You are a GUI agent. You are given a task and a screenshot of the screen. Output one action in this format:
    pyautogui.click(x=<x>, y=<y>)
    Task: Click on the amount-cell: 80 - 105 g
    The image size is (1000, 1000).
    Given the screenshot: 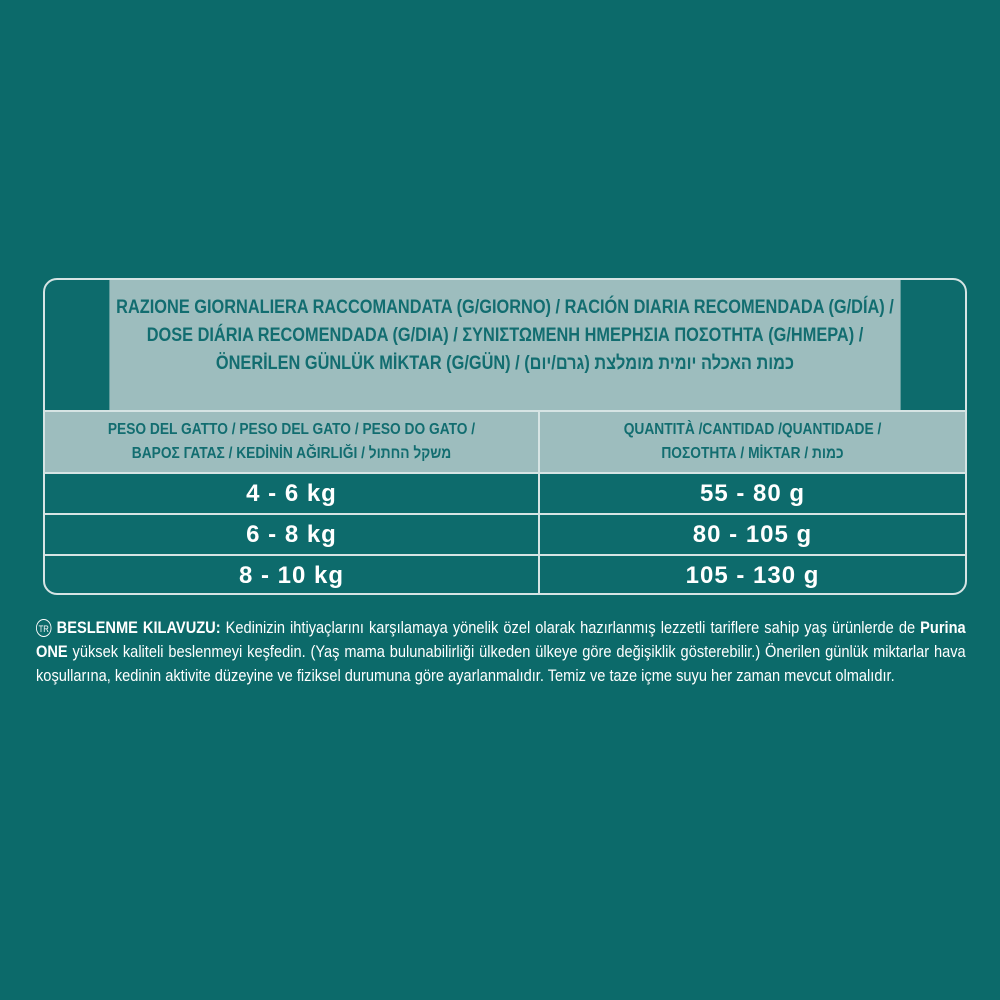 What is the action you would take?
    pyautogui.click(x=751, y=534)
    